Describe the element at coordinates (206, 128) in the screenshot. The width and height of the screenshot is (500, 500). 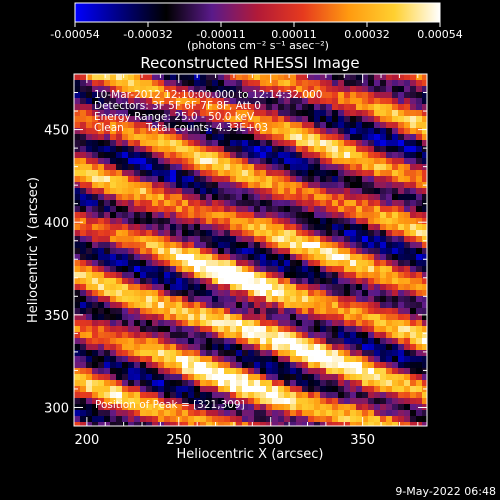
I see `annotation-counts: Total counts: 4.33E+03` at that location.